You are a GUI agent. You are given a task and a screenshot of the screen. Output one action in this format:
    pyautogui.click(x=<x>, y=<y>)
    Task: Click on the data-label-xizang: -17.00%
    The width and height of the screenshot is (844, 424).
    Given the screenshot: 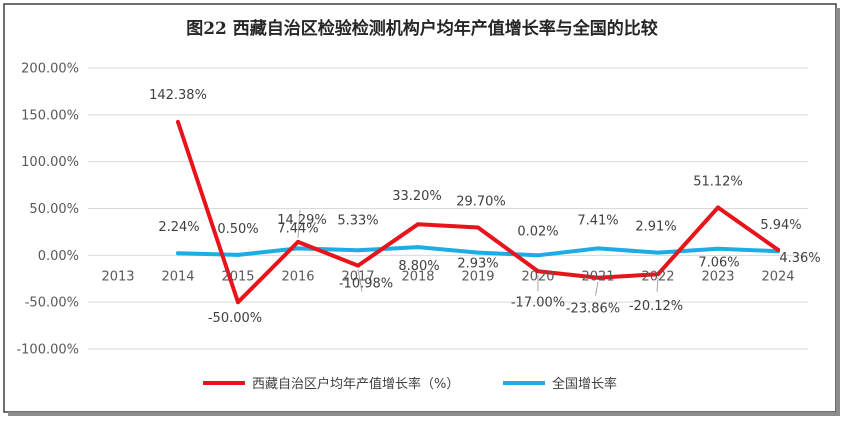 What is the action you would take?
    pyautogui.click(x=538, y=302)
    